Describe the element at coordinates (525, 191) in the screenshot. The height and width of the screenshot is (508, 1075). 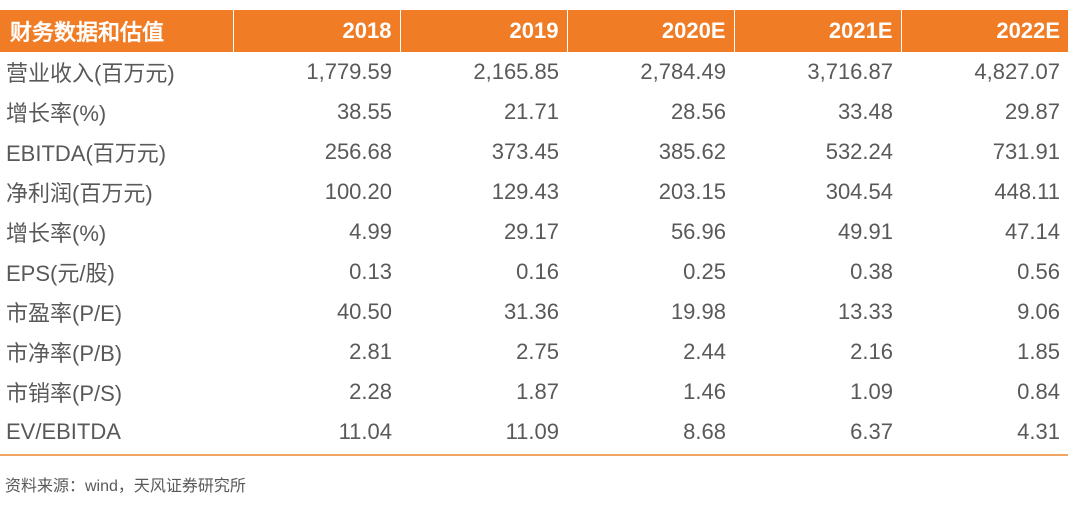
I see `row-value: 129.43` at that location.